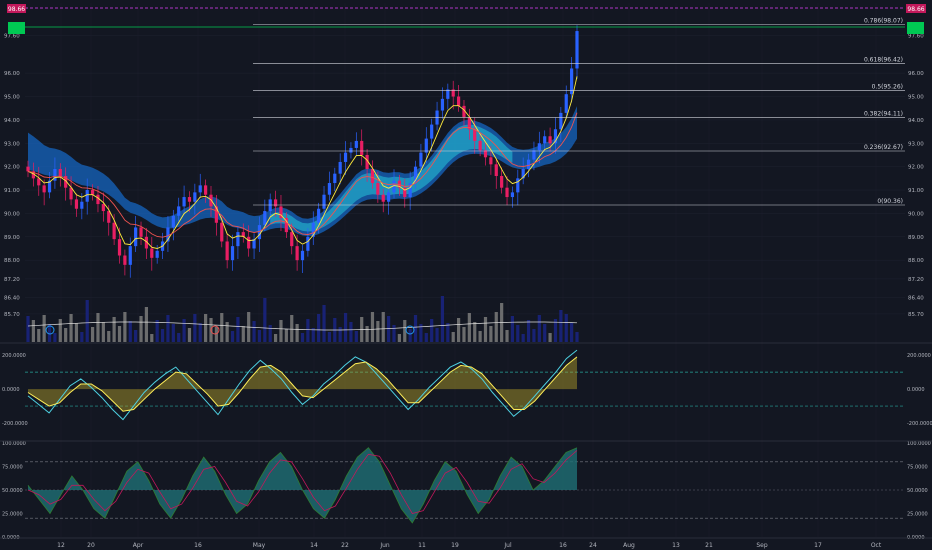 This screenshot has width=932, height=550. Describe the element at coordinates (593, 545) in the screenshot. I see `time-tick: 24` at that location.